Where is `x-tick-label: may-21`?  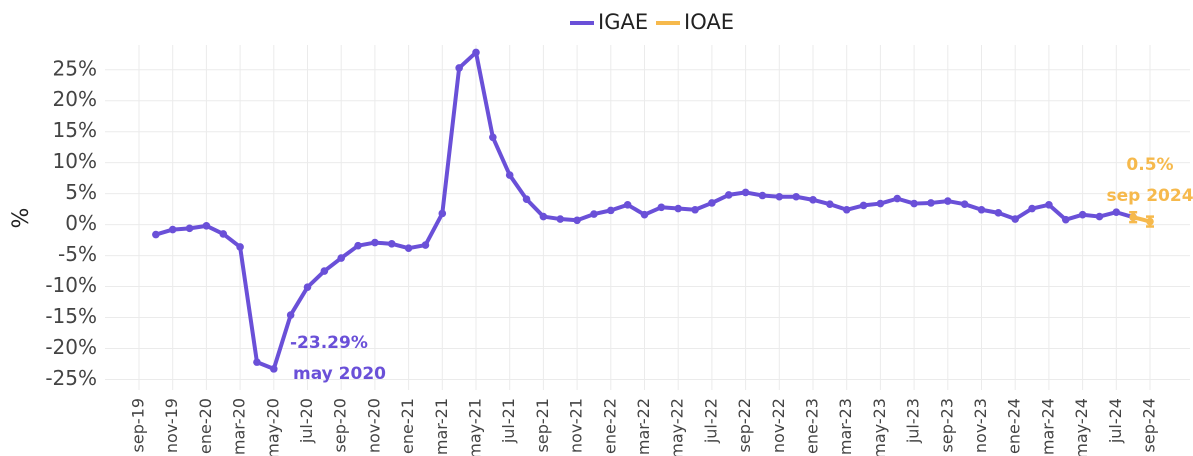 x-tick-label: may-21 is located at coordinates (475, 427).